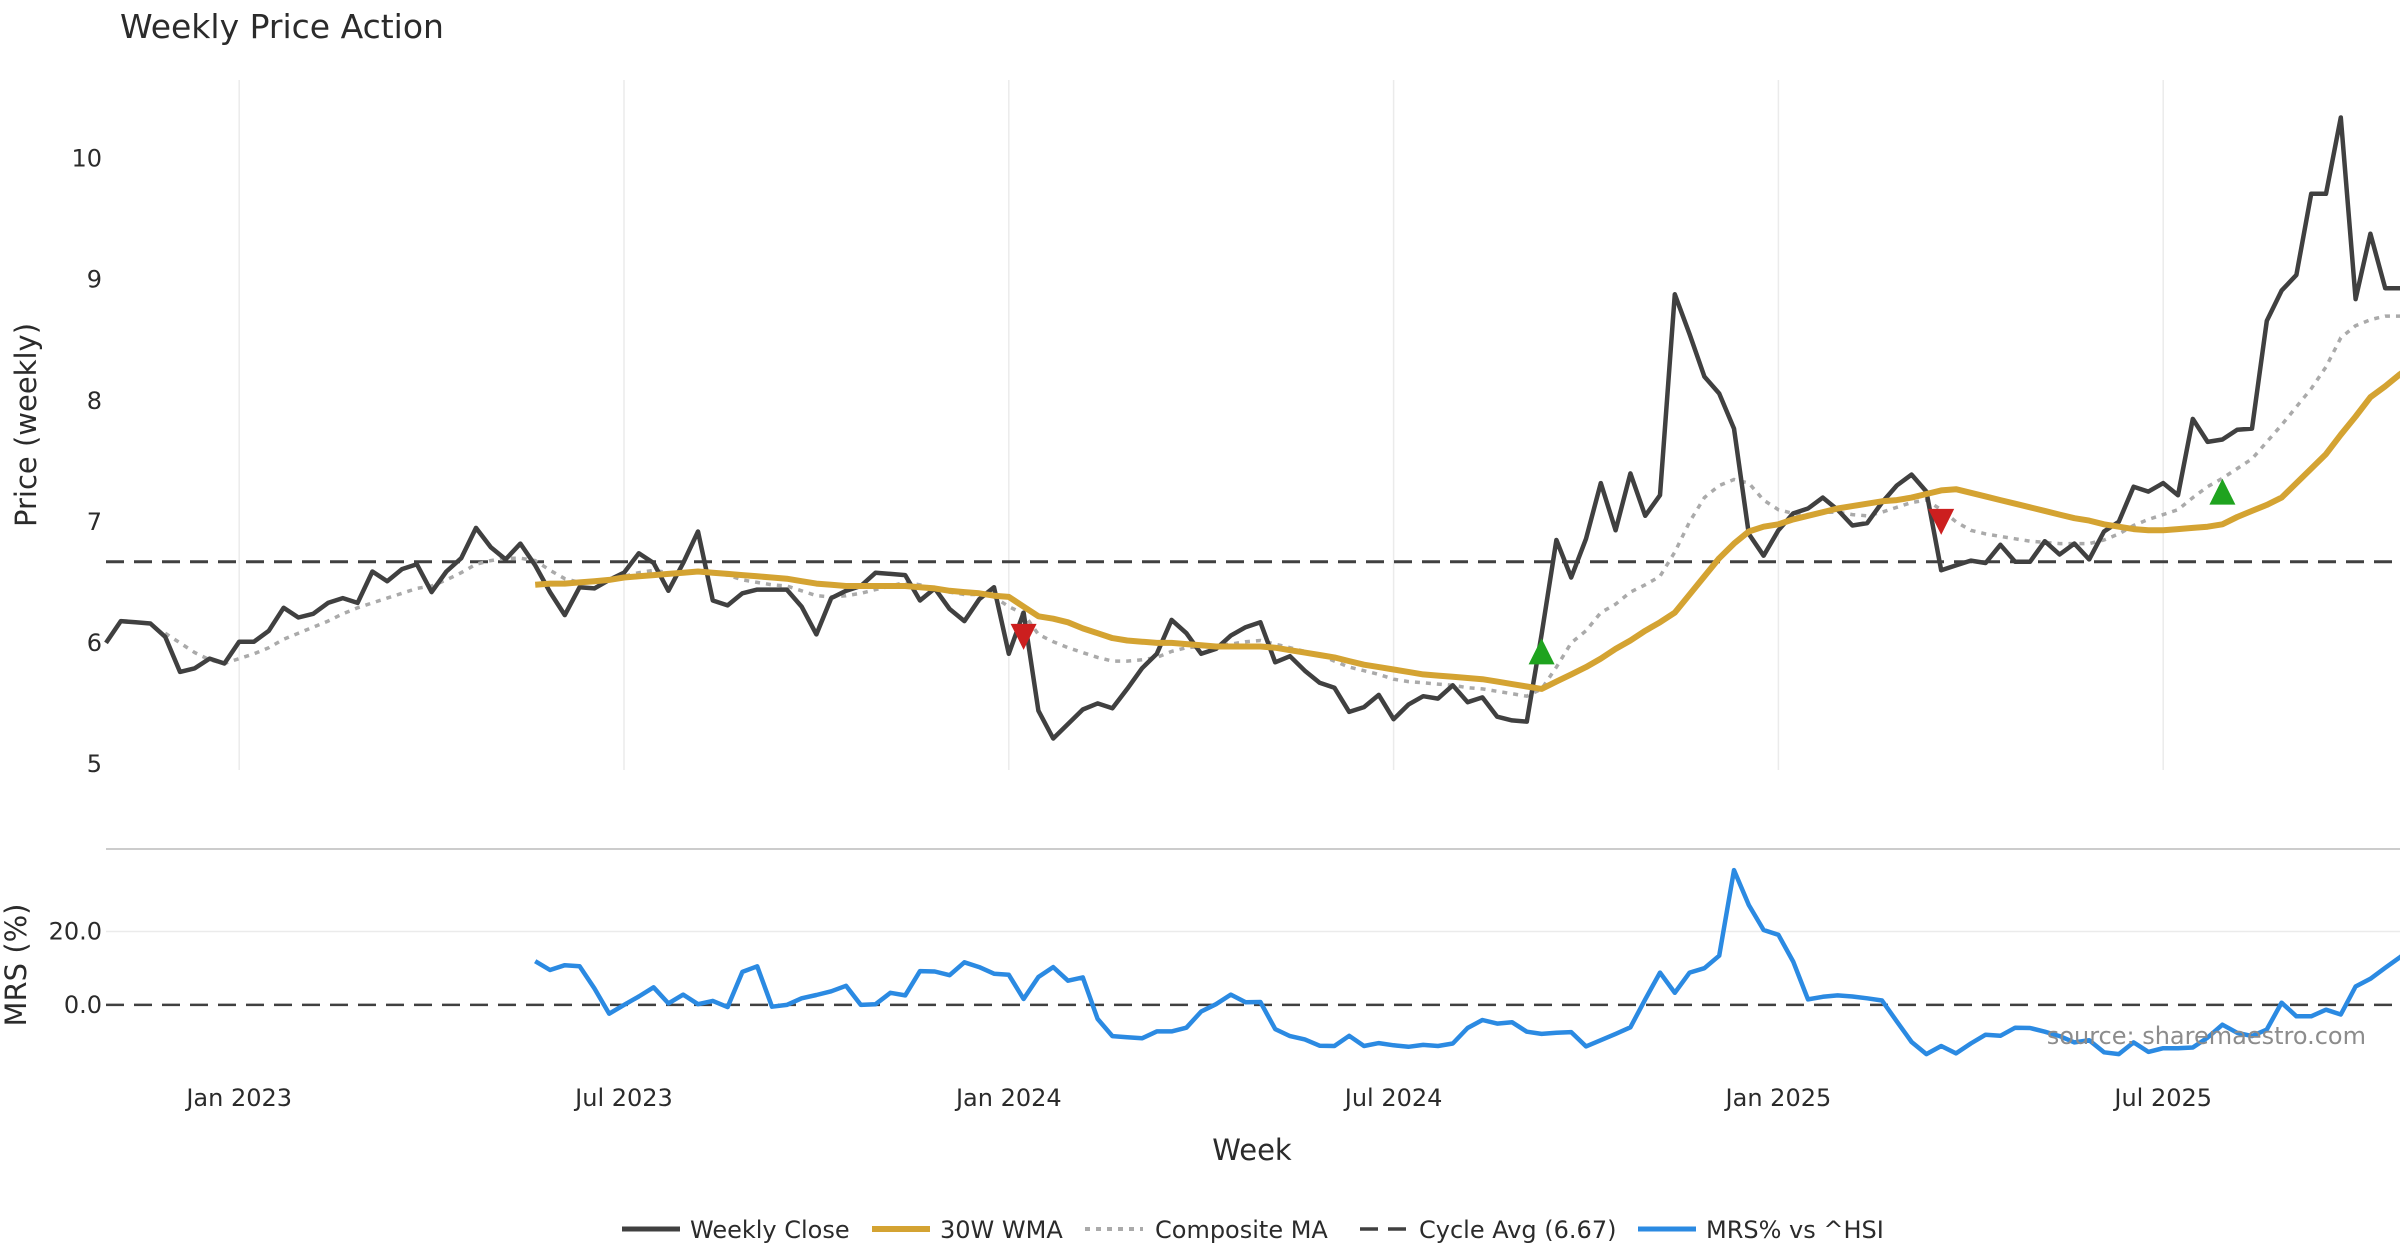 The image size is (2400, 1260). Describe the element at coordinates (86, 159) in the screenshot. I see `price-y-tick-label: 10` at that location.